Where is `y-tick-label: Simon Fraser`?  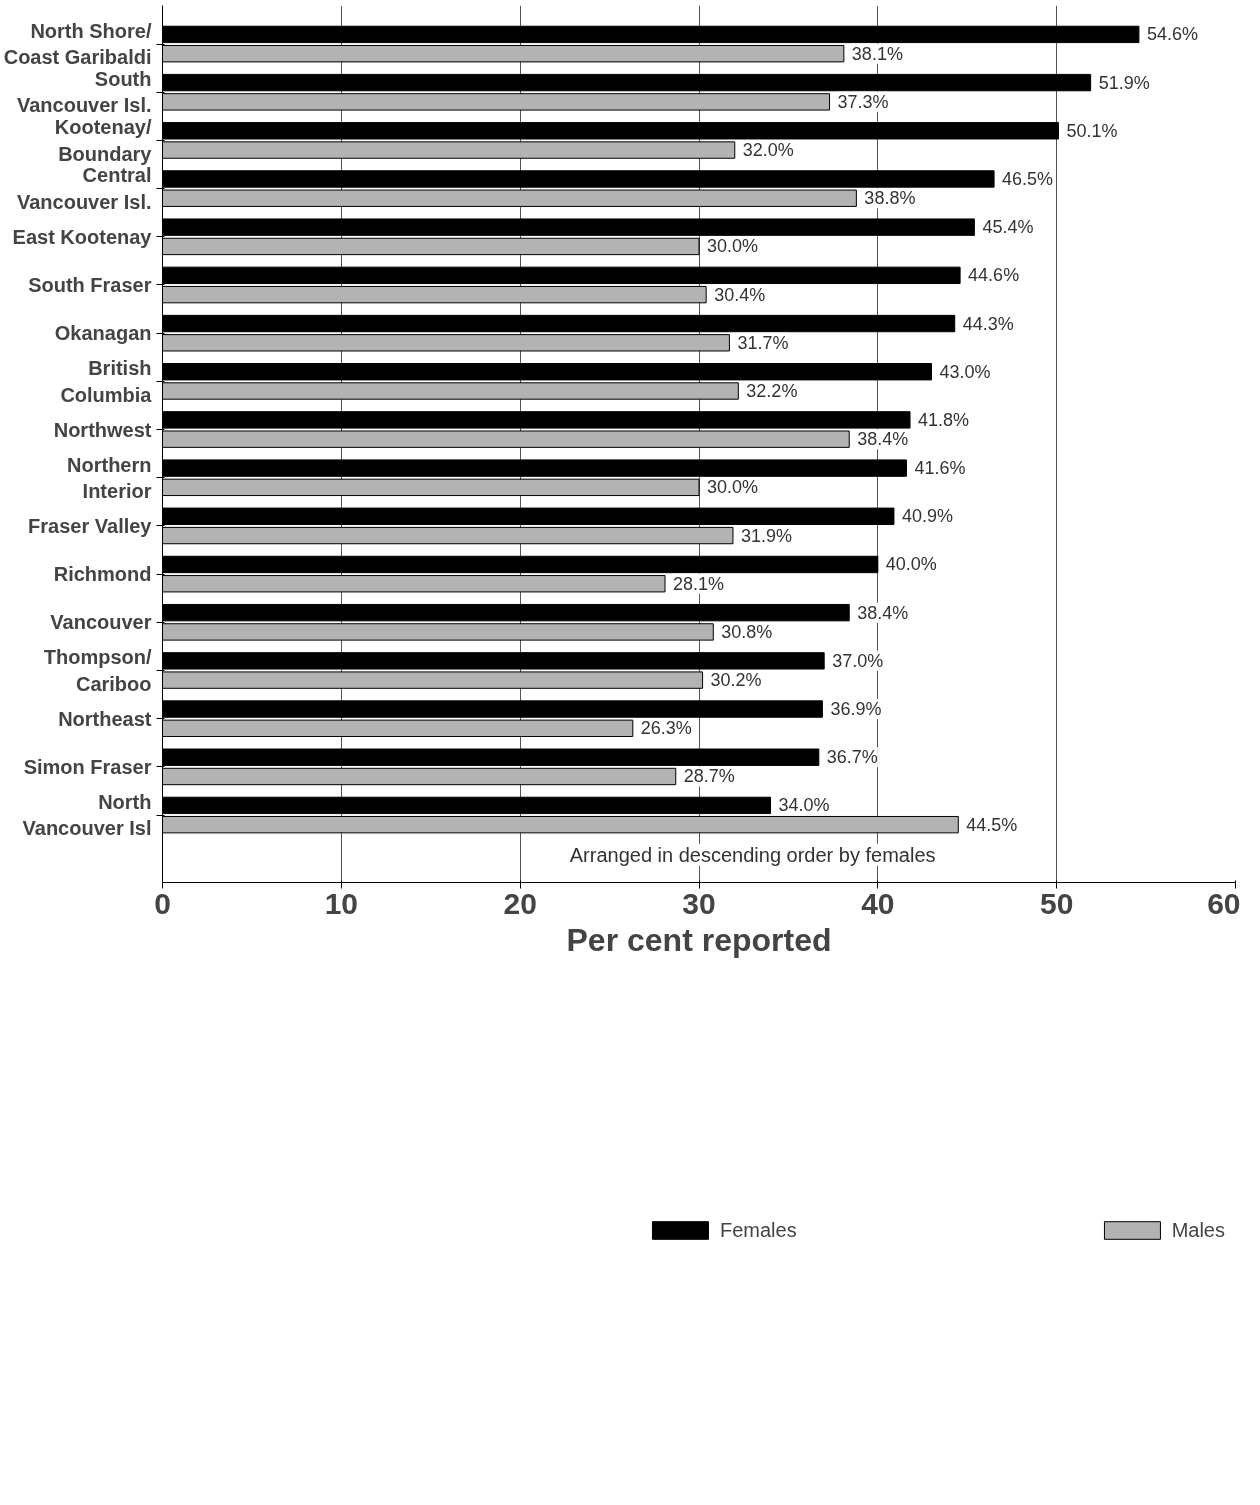
y-tick-label: Simon Fraser is located at coordinates (87, 766).